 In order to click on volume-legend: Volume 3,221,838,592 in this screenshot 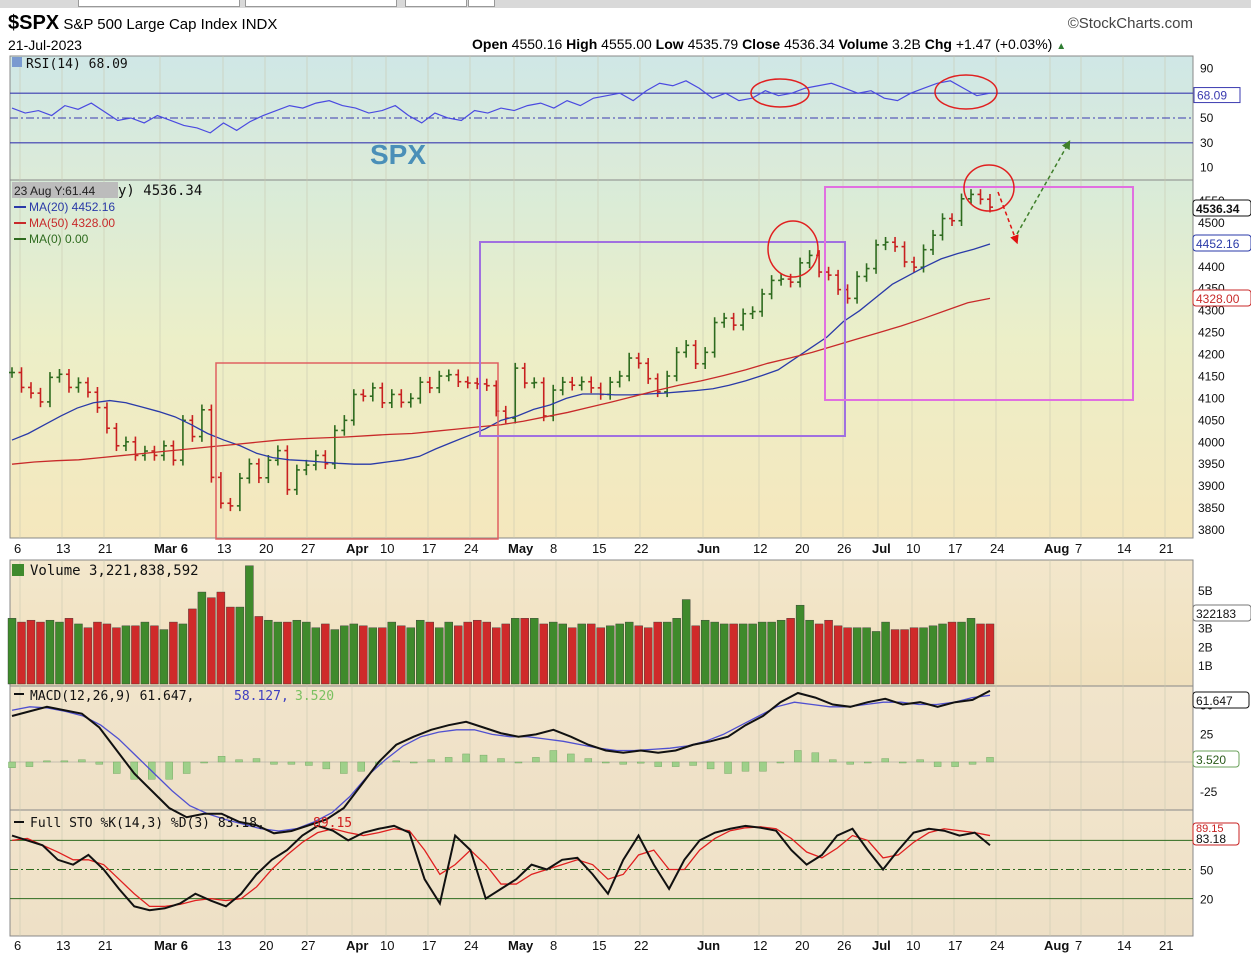, I will do `click(114, 571)`.